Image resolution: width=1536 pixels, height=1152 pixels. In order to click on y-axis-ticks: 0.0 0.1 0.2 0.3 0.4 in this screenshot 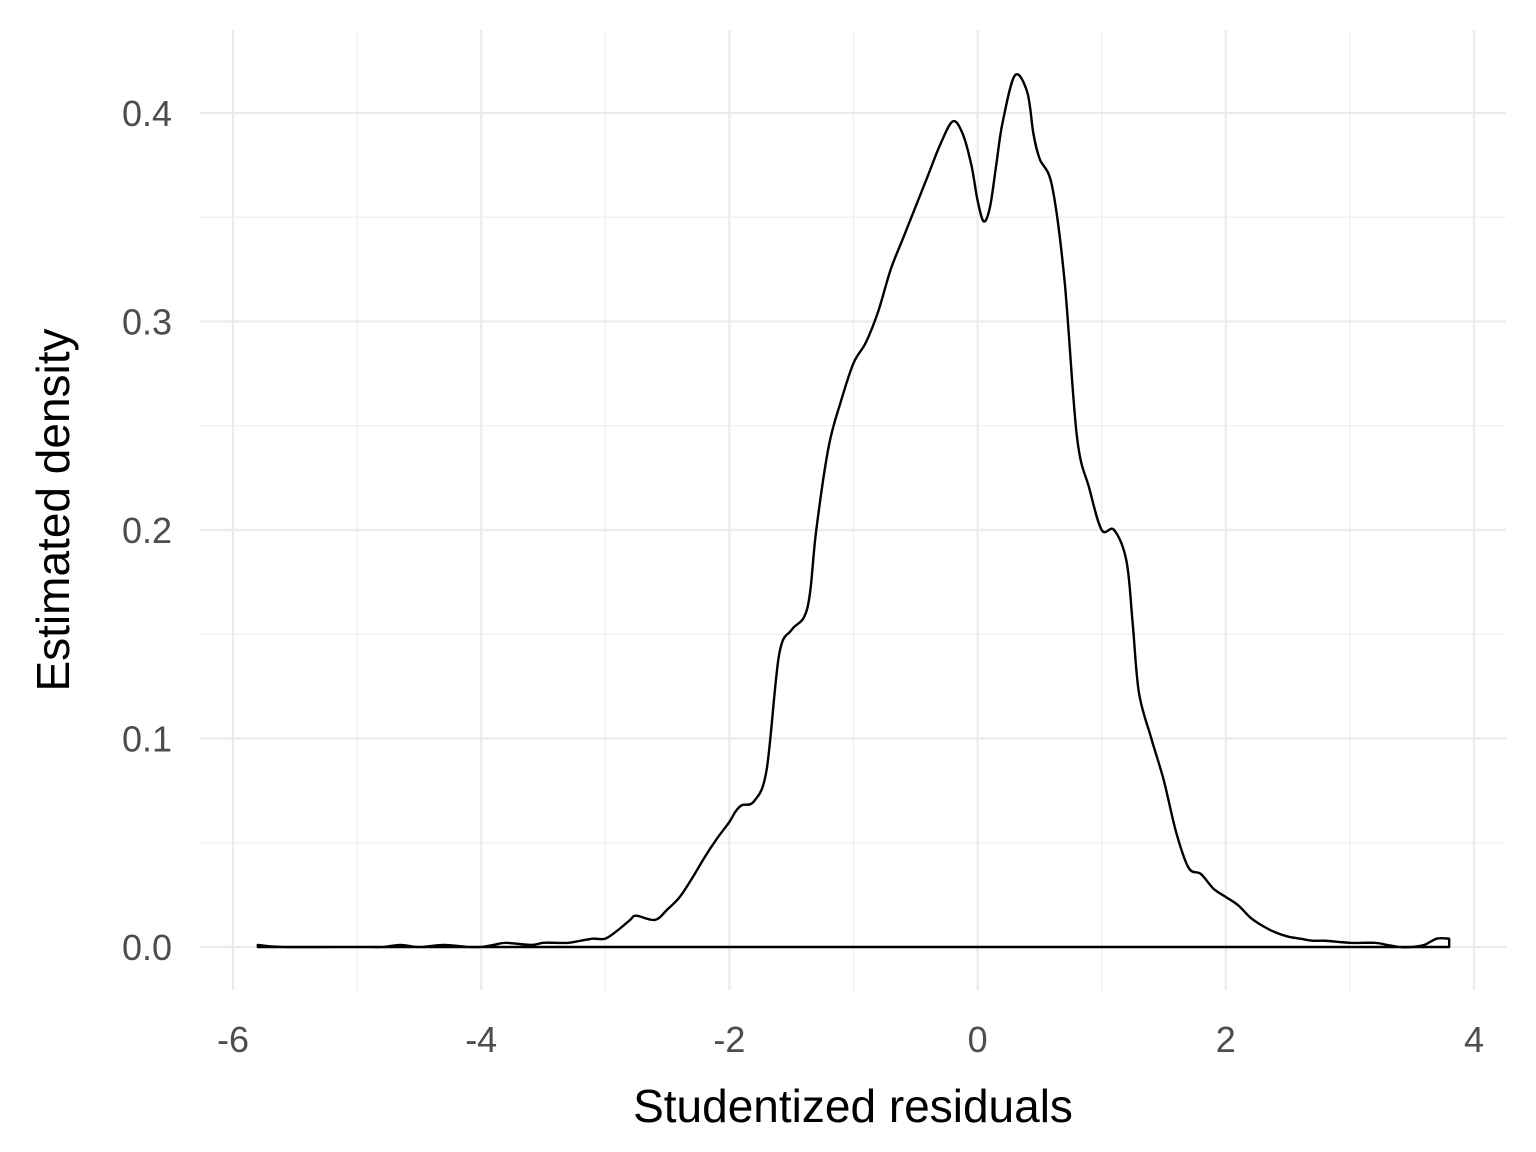, I will do `click(147, 530)`.